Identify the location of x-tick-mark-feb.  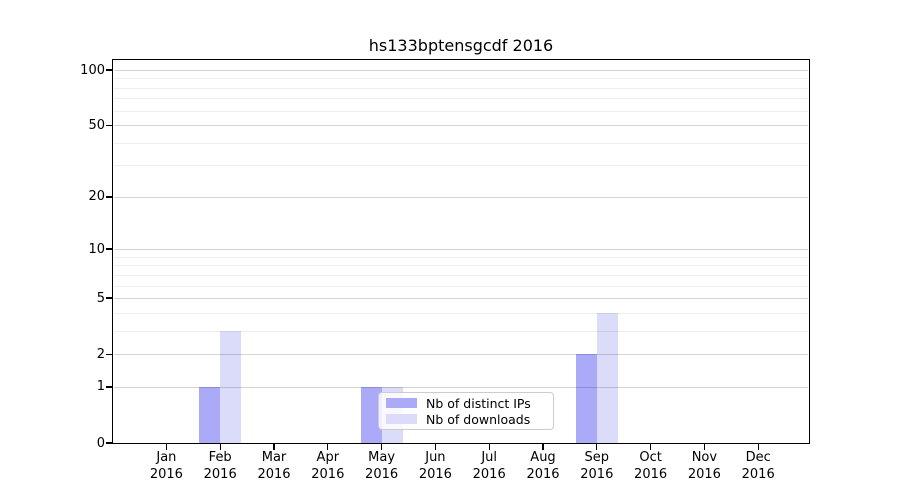
(220, 447).